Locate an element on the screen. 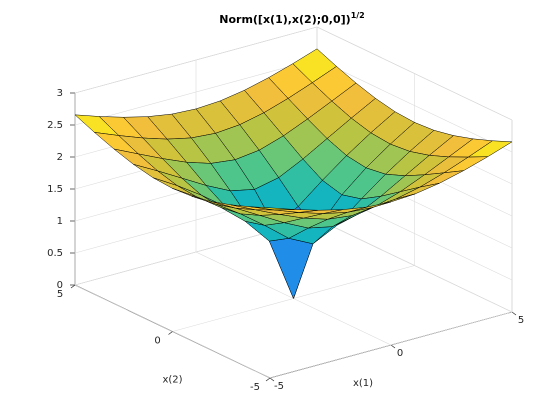 This screenshot has width=560, height=420. x-tick-label: 5 is located at coordinates (521, 320).